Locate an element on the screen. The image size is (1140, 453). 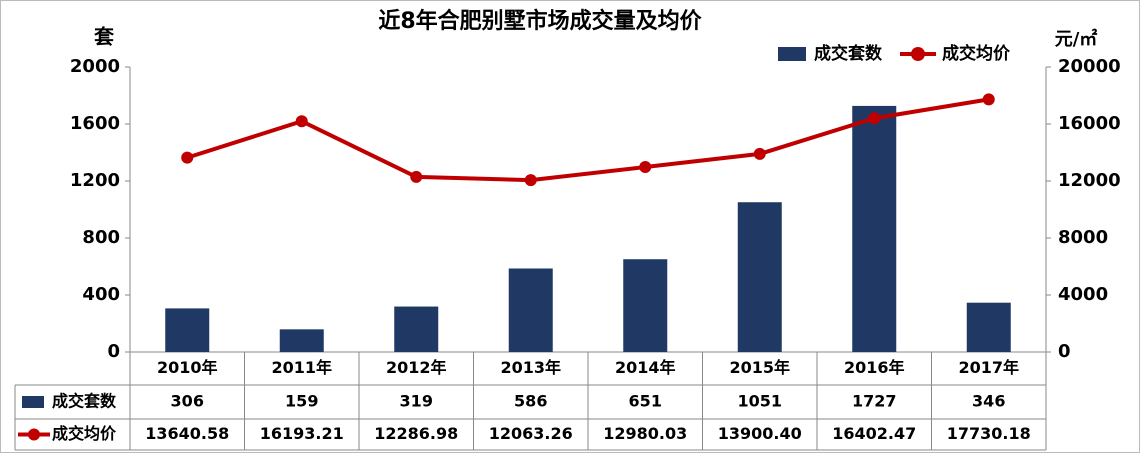
y2-tick-label: 20000 is located at coordinates (1089, 66).